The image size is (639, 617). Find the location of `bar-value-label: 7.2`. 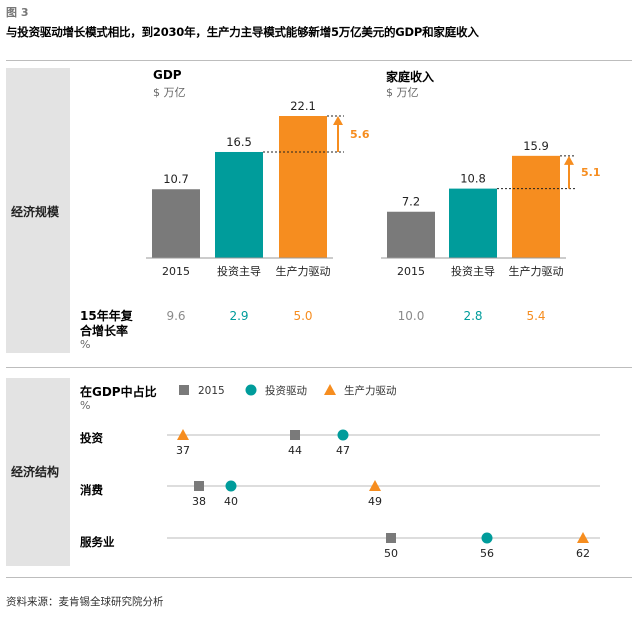

bar-value-label: 7.2 is located at coordinates (411, 202).